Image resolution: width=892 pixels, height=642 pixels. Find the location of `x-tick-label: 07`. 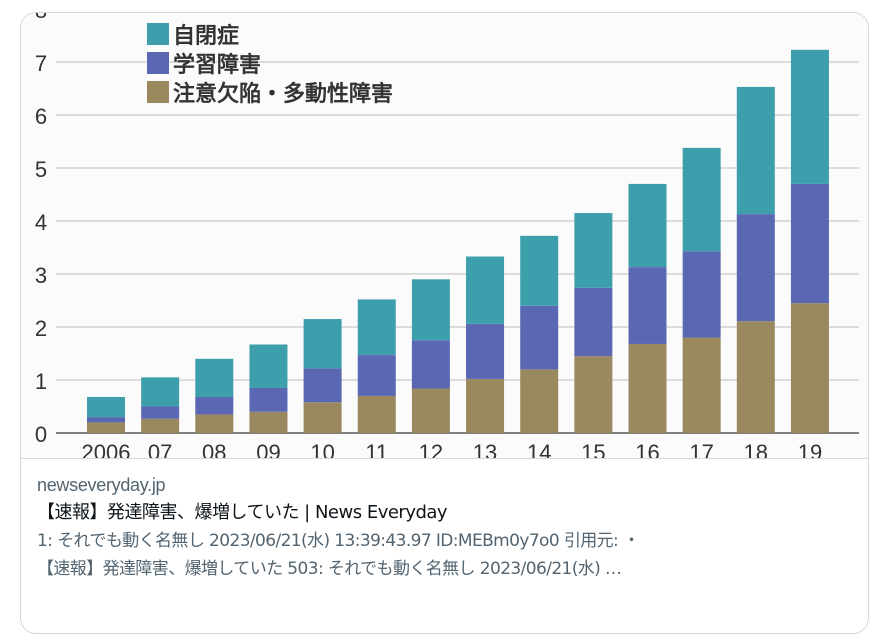

x-tick-label: 07 is located at coordinates (160, 449).